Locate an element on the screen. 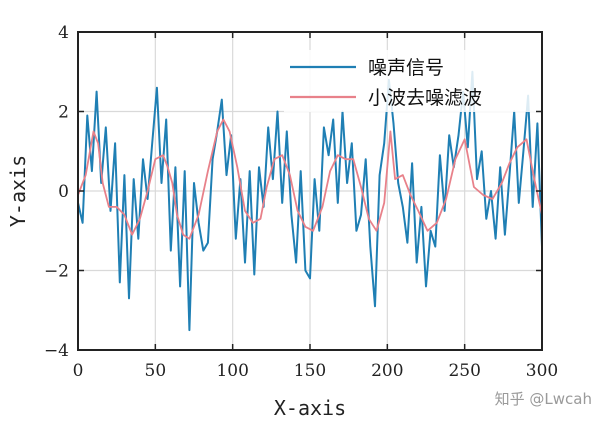 The height and width of the screenshot is (423, 600). x-tick-label: 100 is located at coordinates (232, 371).